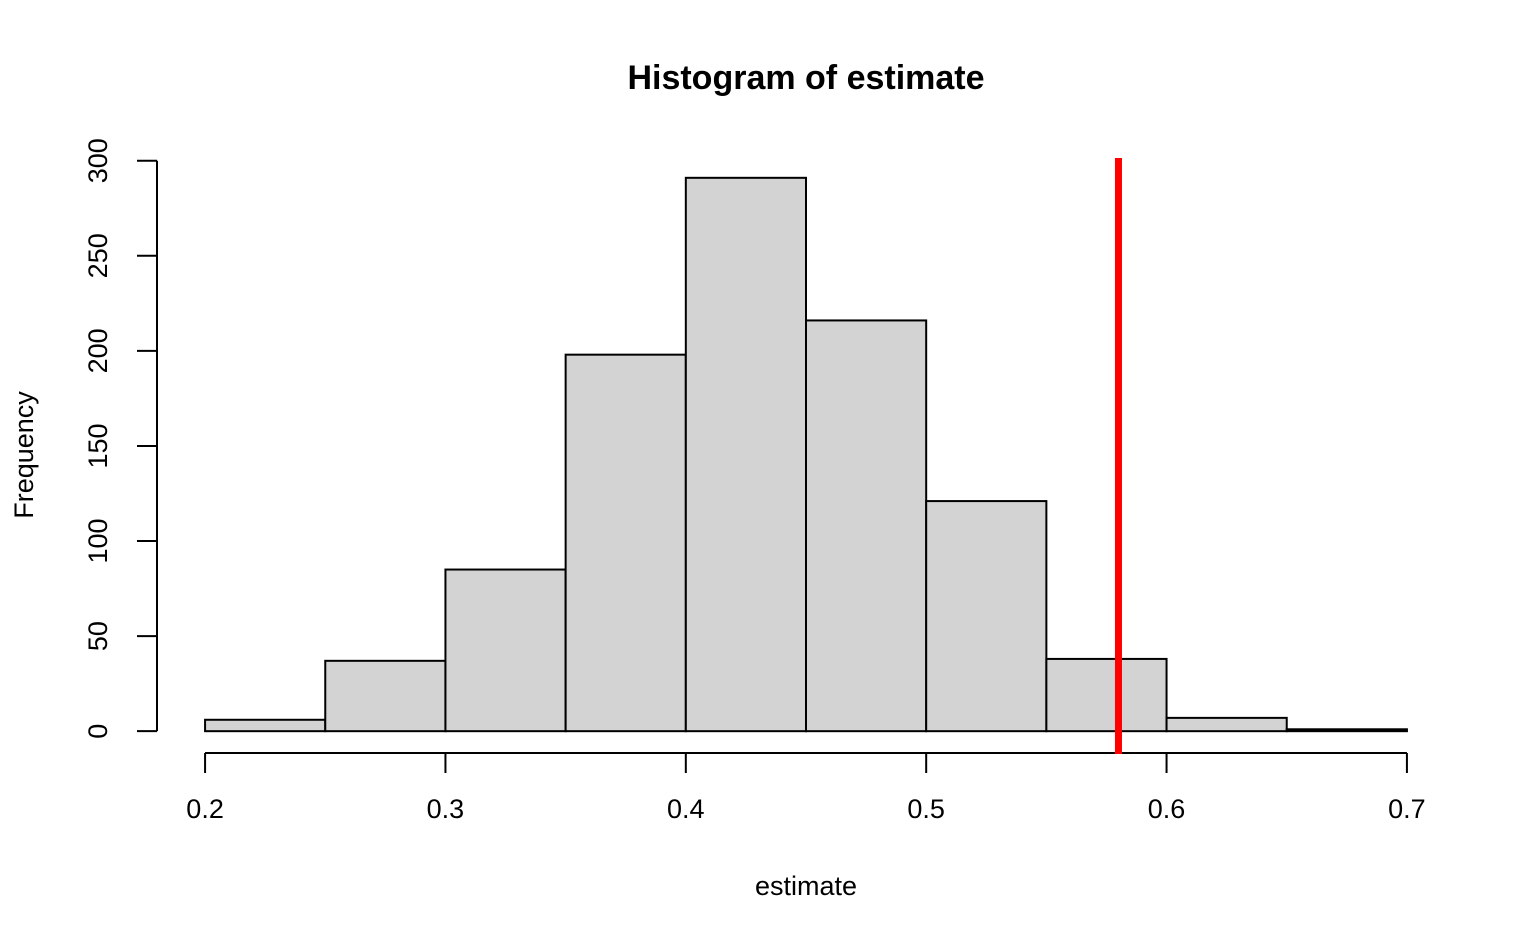 The width and height of the screenshot is (1536, 949). I want to click on x-tick-label: 0.5, so click(926, 809).